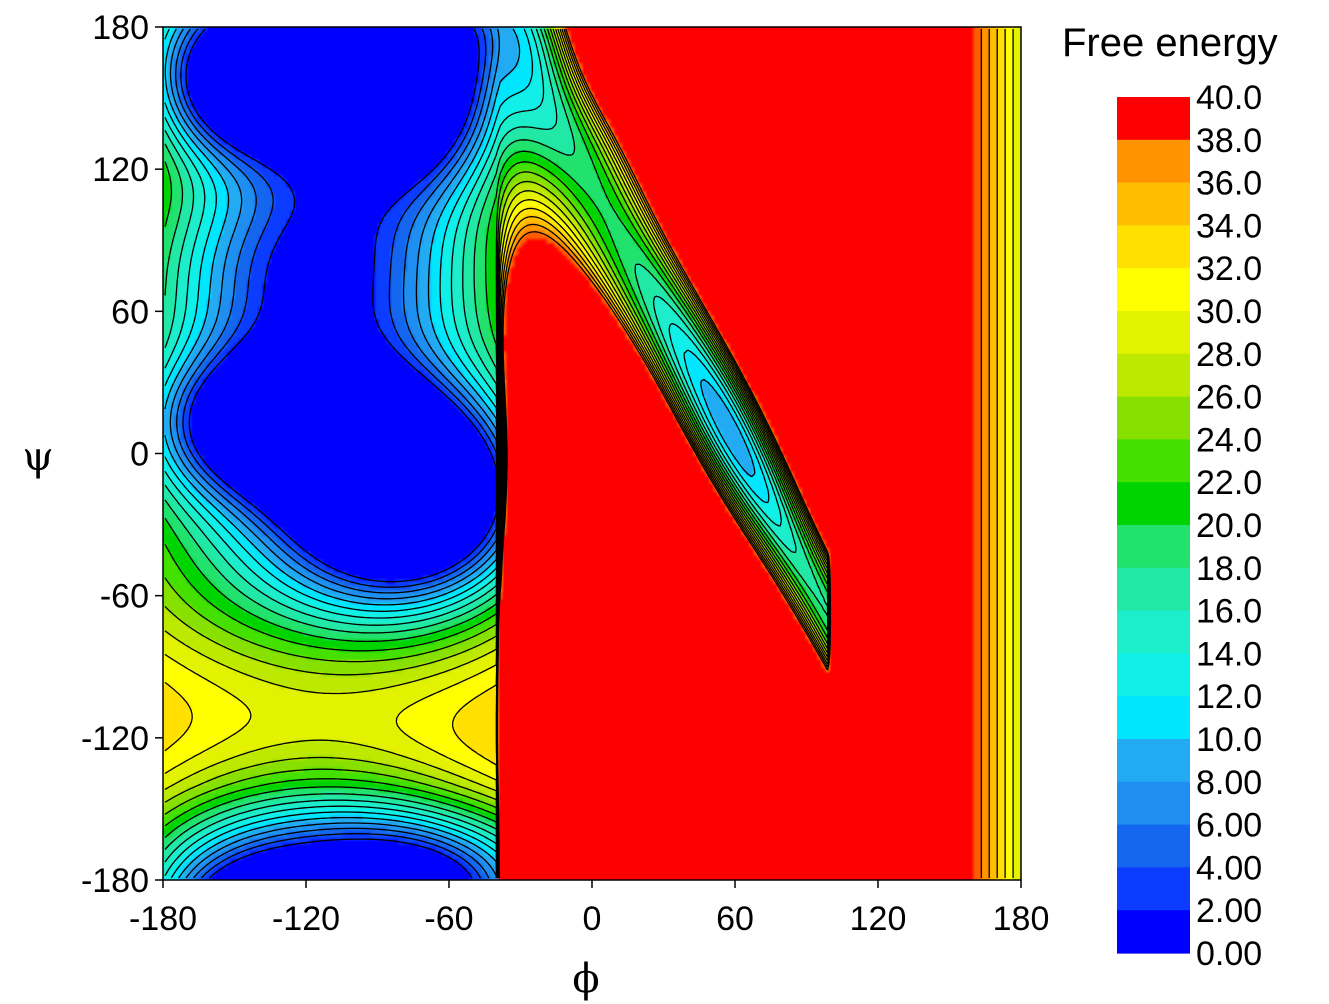 The width and height of the screenshot is (1329, 1004). What do you see at coordinates (1229, 954) in the screenshot?
I see `colorbar-label: 0.00` at bounding box center [1229, 954].